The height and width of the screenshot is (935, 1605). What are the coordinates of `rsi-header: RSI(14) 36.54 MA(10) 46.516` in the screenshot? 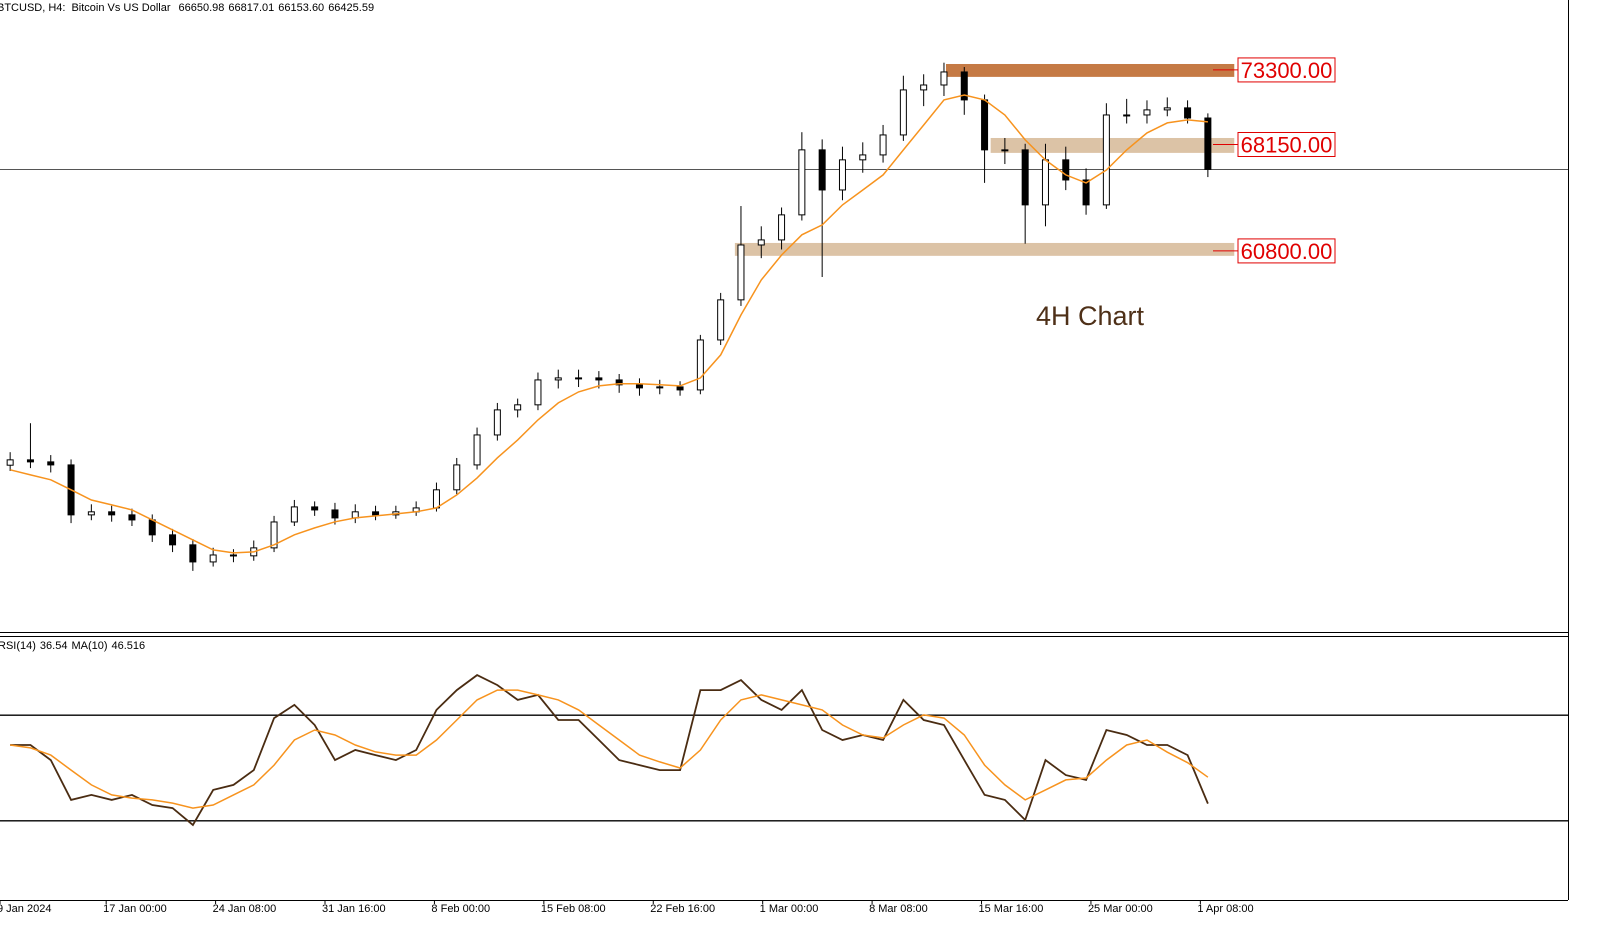 It's located at (72, 646).